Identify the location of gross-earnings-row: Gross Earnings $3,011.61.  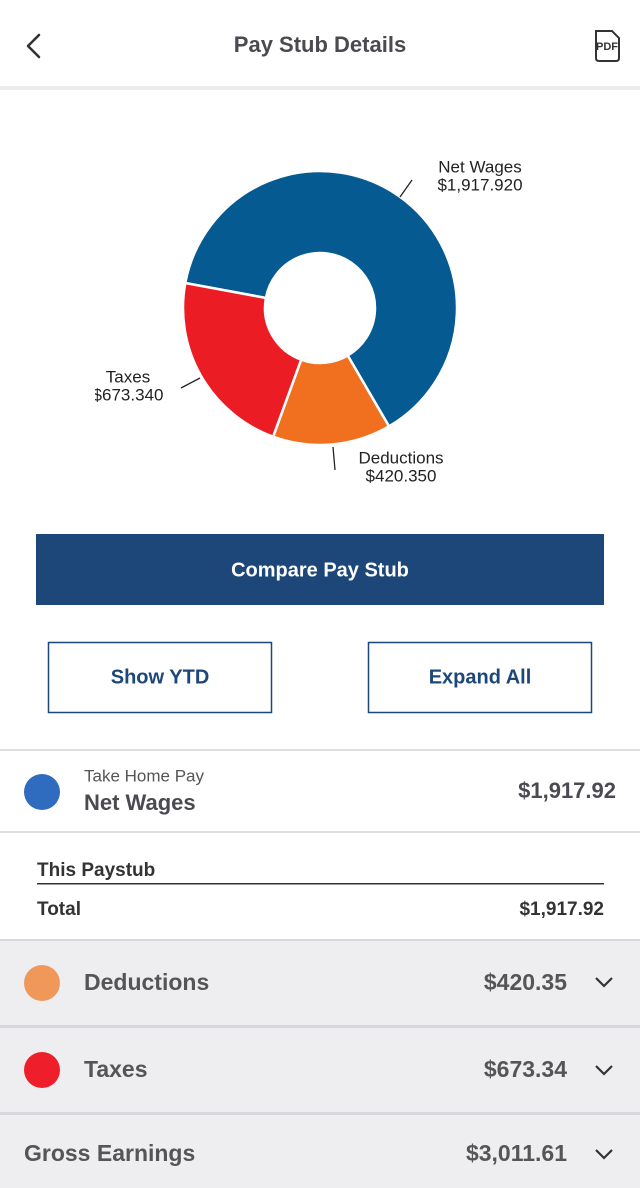
(318, 1153).